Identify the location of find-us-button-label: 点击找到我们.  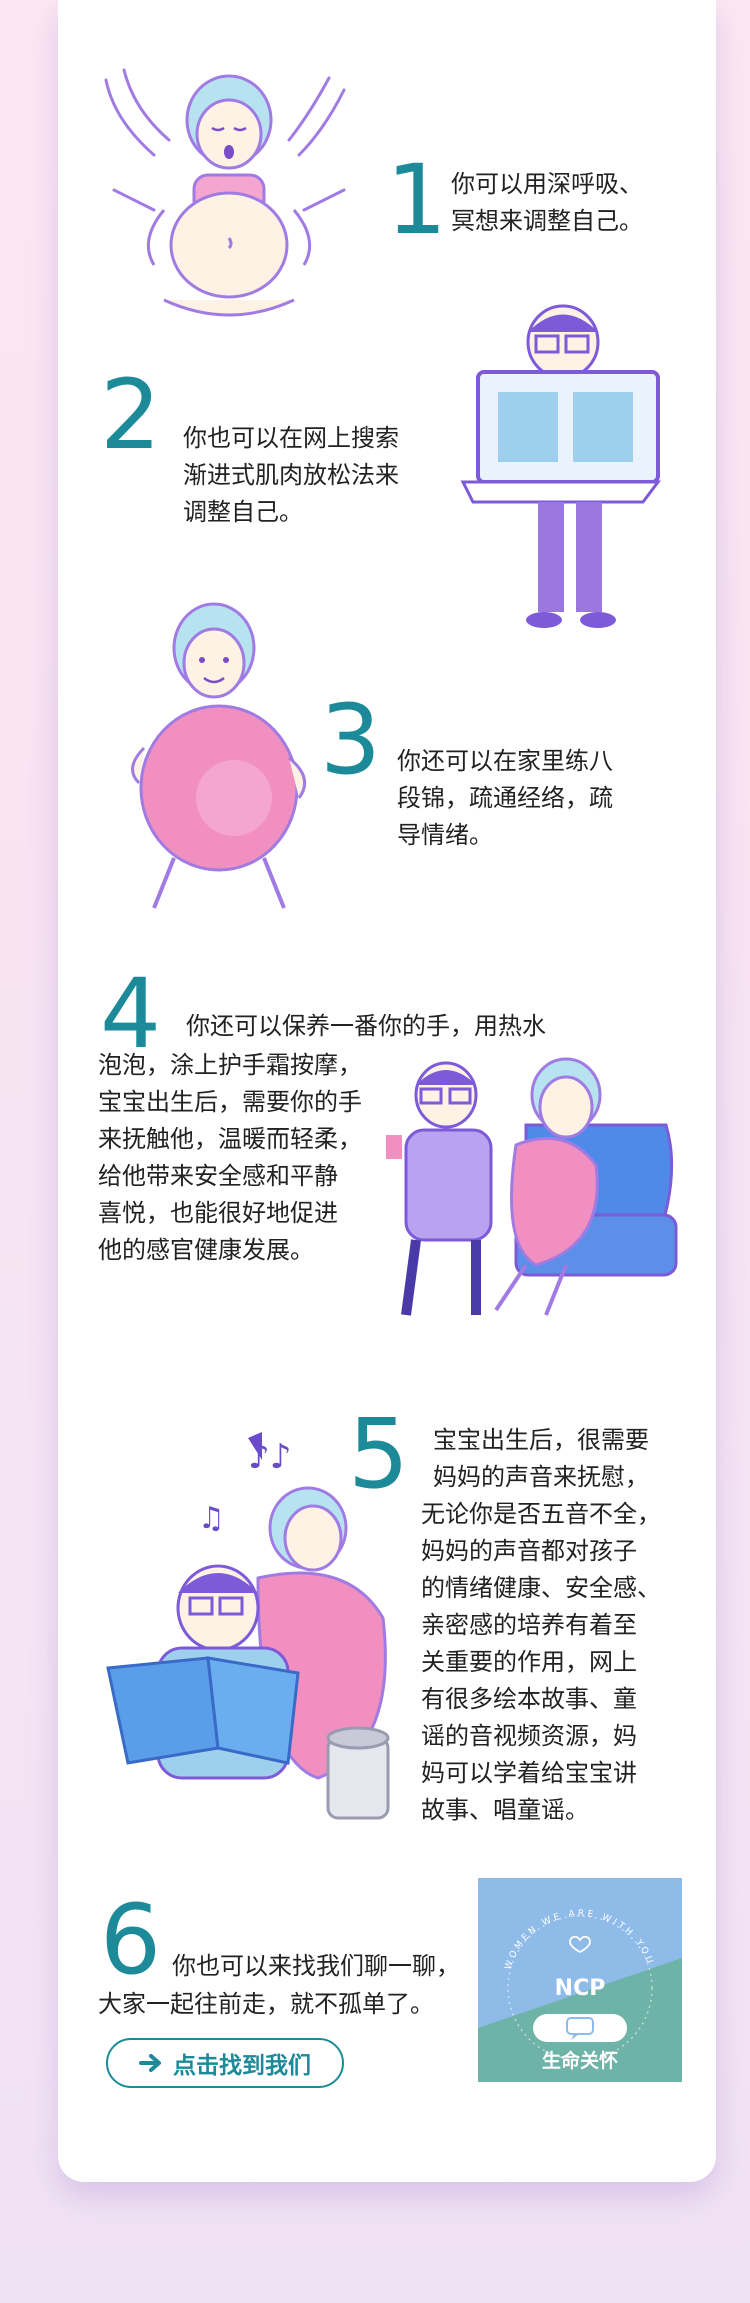
(242, 2066).